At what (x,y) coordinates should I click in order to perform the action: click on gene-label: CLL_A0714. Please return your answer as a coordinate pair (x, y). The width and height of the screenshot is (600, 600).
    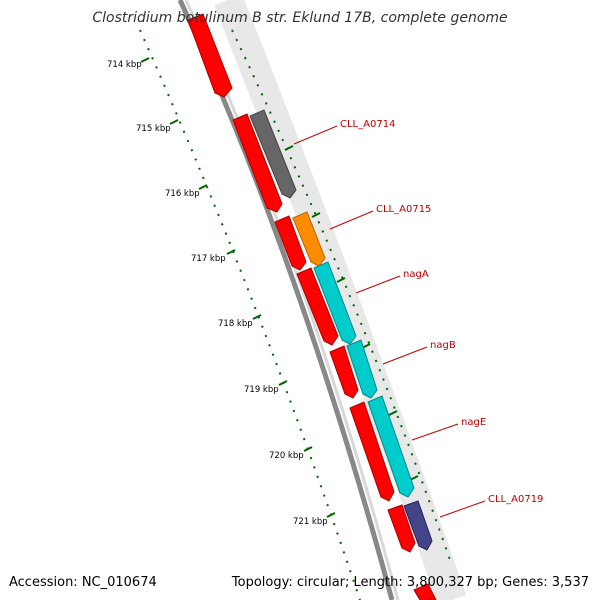
    Looking at the image, I should click on (367, 124).